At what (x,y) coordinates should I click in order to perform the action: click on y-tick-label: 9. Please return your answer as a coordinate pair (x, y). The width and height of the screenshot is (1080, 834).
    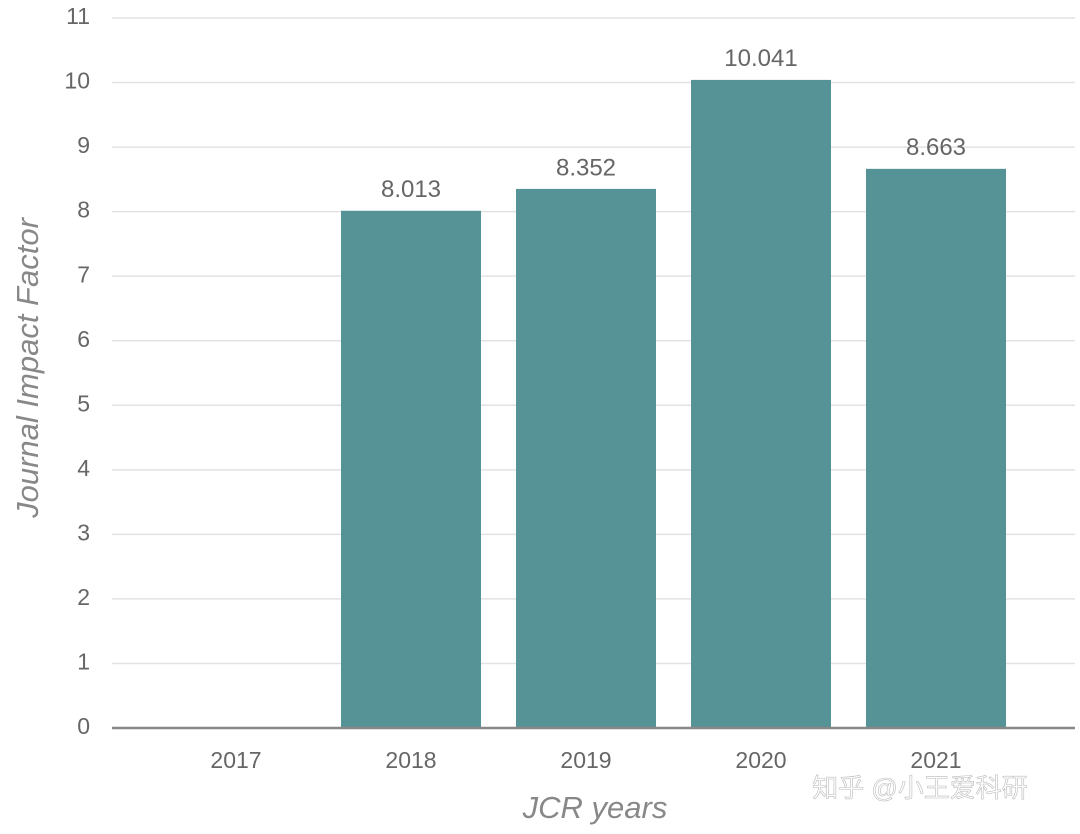
    Looking at the image, I should click on (83, 145).